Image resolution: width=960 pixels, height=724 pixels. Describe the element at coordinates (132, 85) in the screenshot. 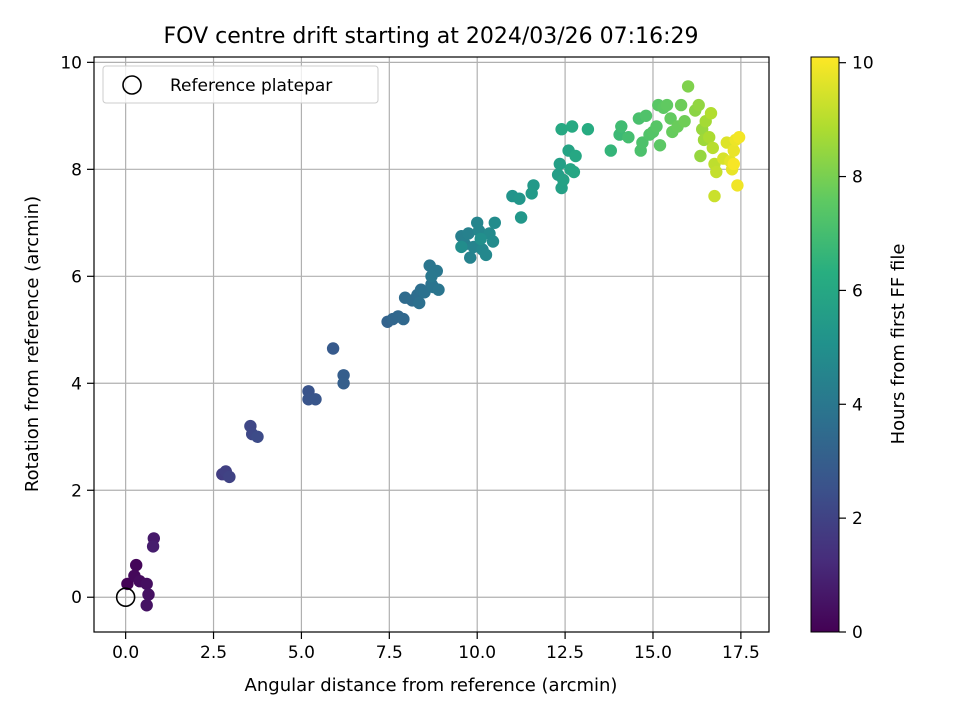

I see `legend-open-circle-marker` at that location.